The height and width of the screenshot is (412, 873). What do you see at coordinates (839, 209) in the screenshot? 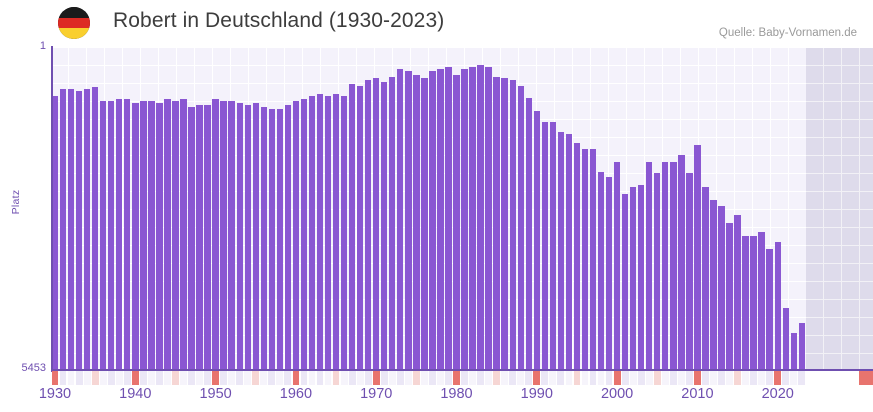
I see `grid-inactive-region` at bounding box center [839, 209].